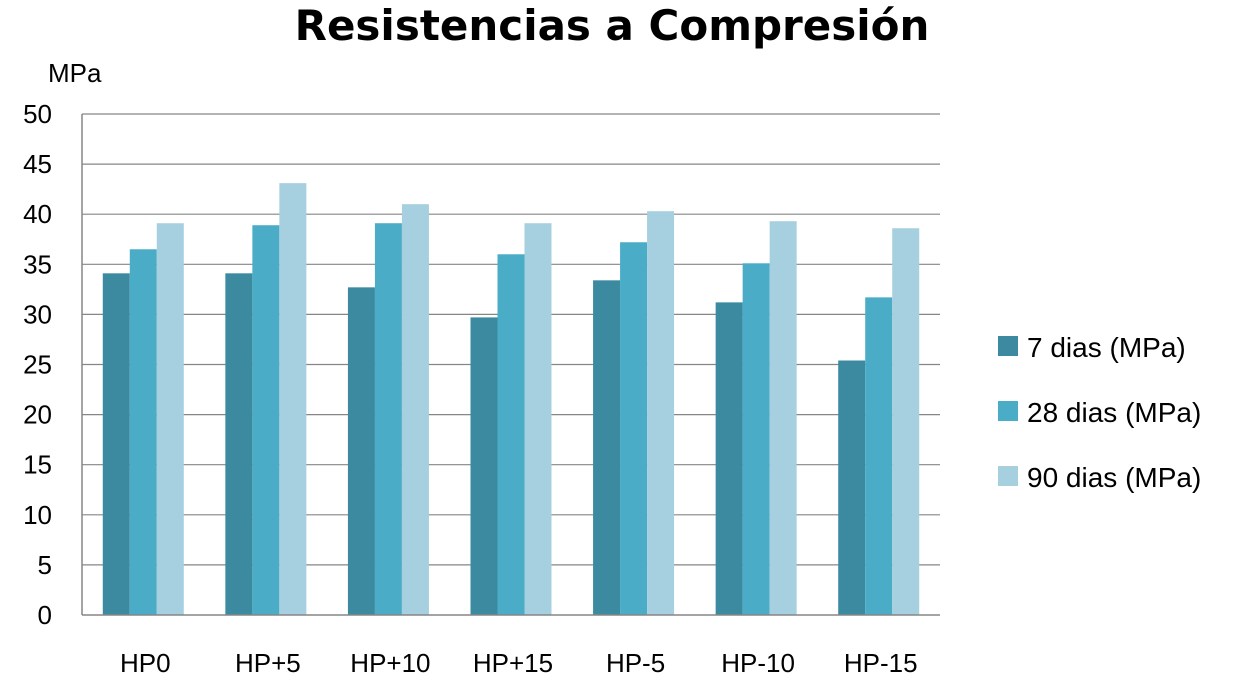  Describe the element at coordinates (145, 663) in the screenshot. I see `x-tick-label: HP0` at that location.